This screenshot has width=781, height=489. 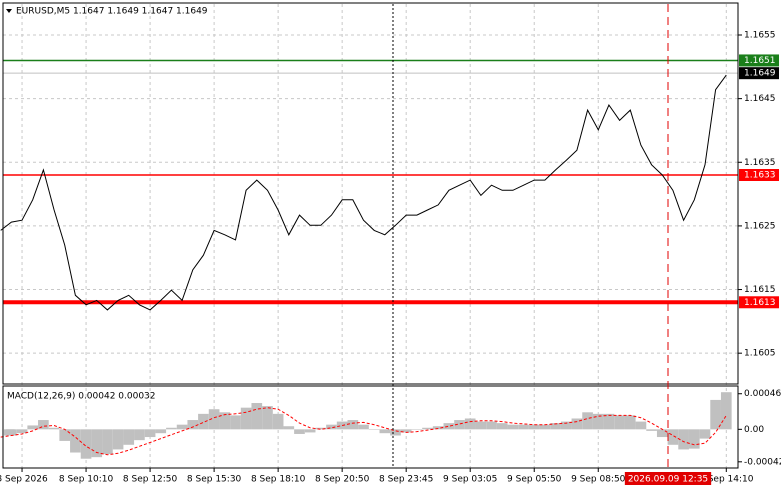 I want to click on y-tick-label: 1.1655, so click(x=760, y=36).